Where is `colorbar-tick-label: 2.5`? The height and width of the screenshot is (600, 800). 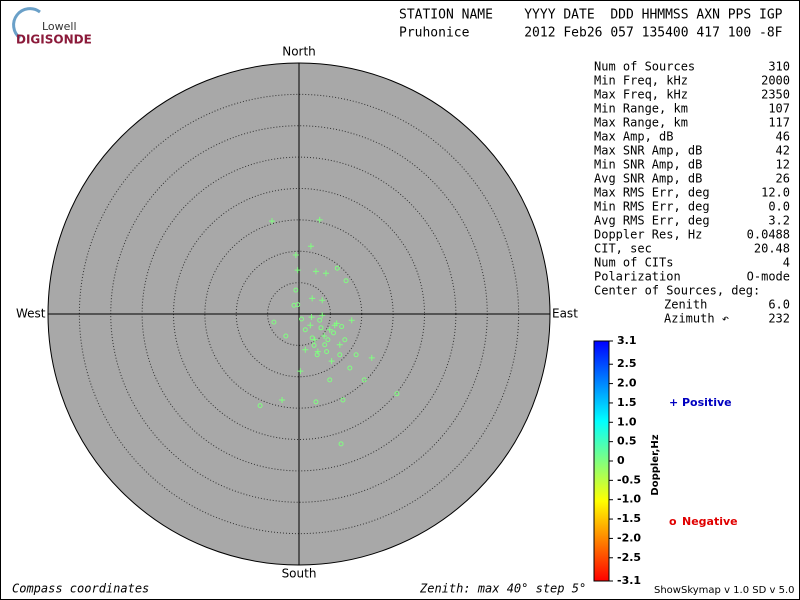 colorbar-tick-label: 2.5 is located at coordinates (627, 363).